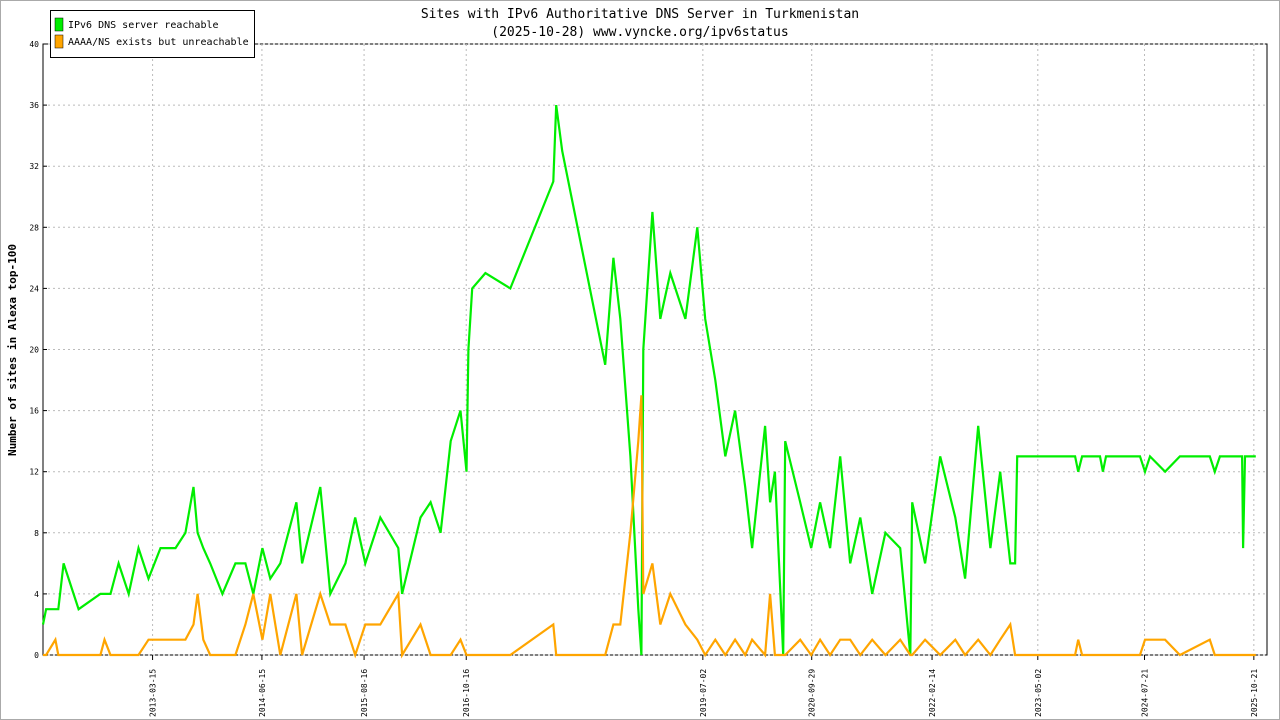 This screenshot has width=1280, height=720. What do you see at coordinates (364, 693) in the screenshot?
I see `x-tick-label: 2015-08-16` at bounding box center [364, 693].